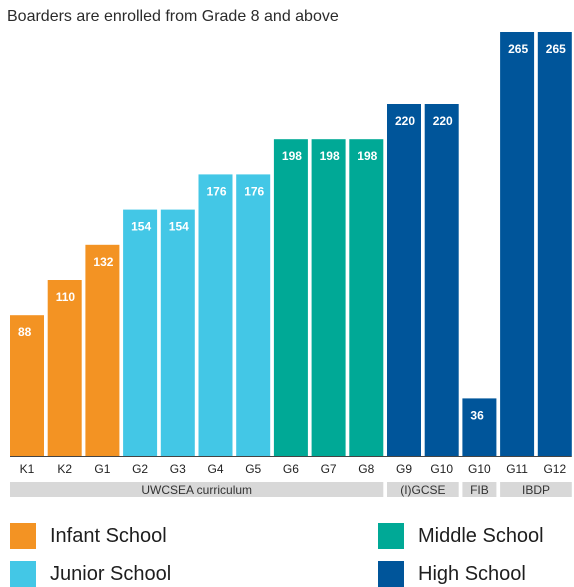  What do you see at coordinates (108, 536) in the screenshot?
I see `legend-label-infant: Infant School` at bounding box center [108, 536].